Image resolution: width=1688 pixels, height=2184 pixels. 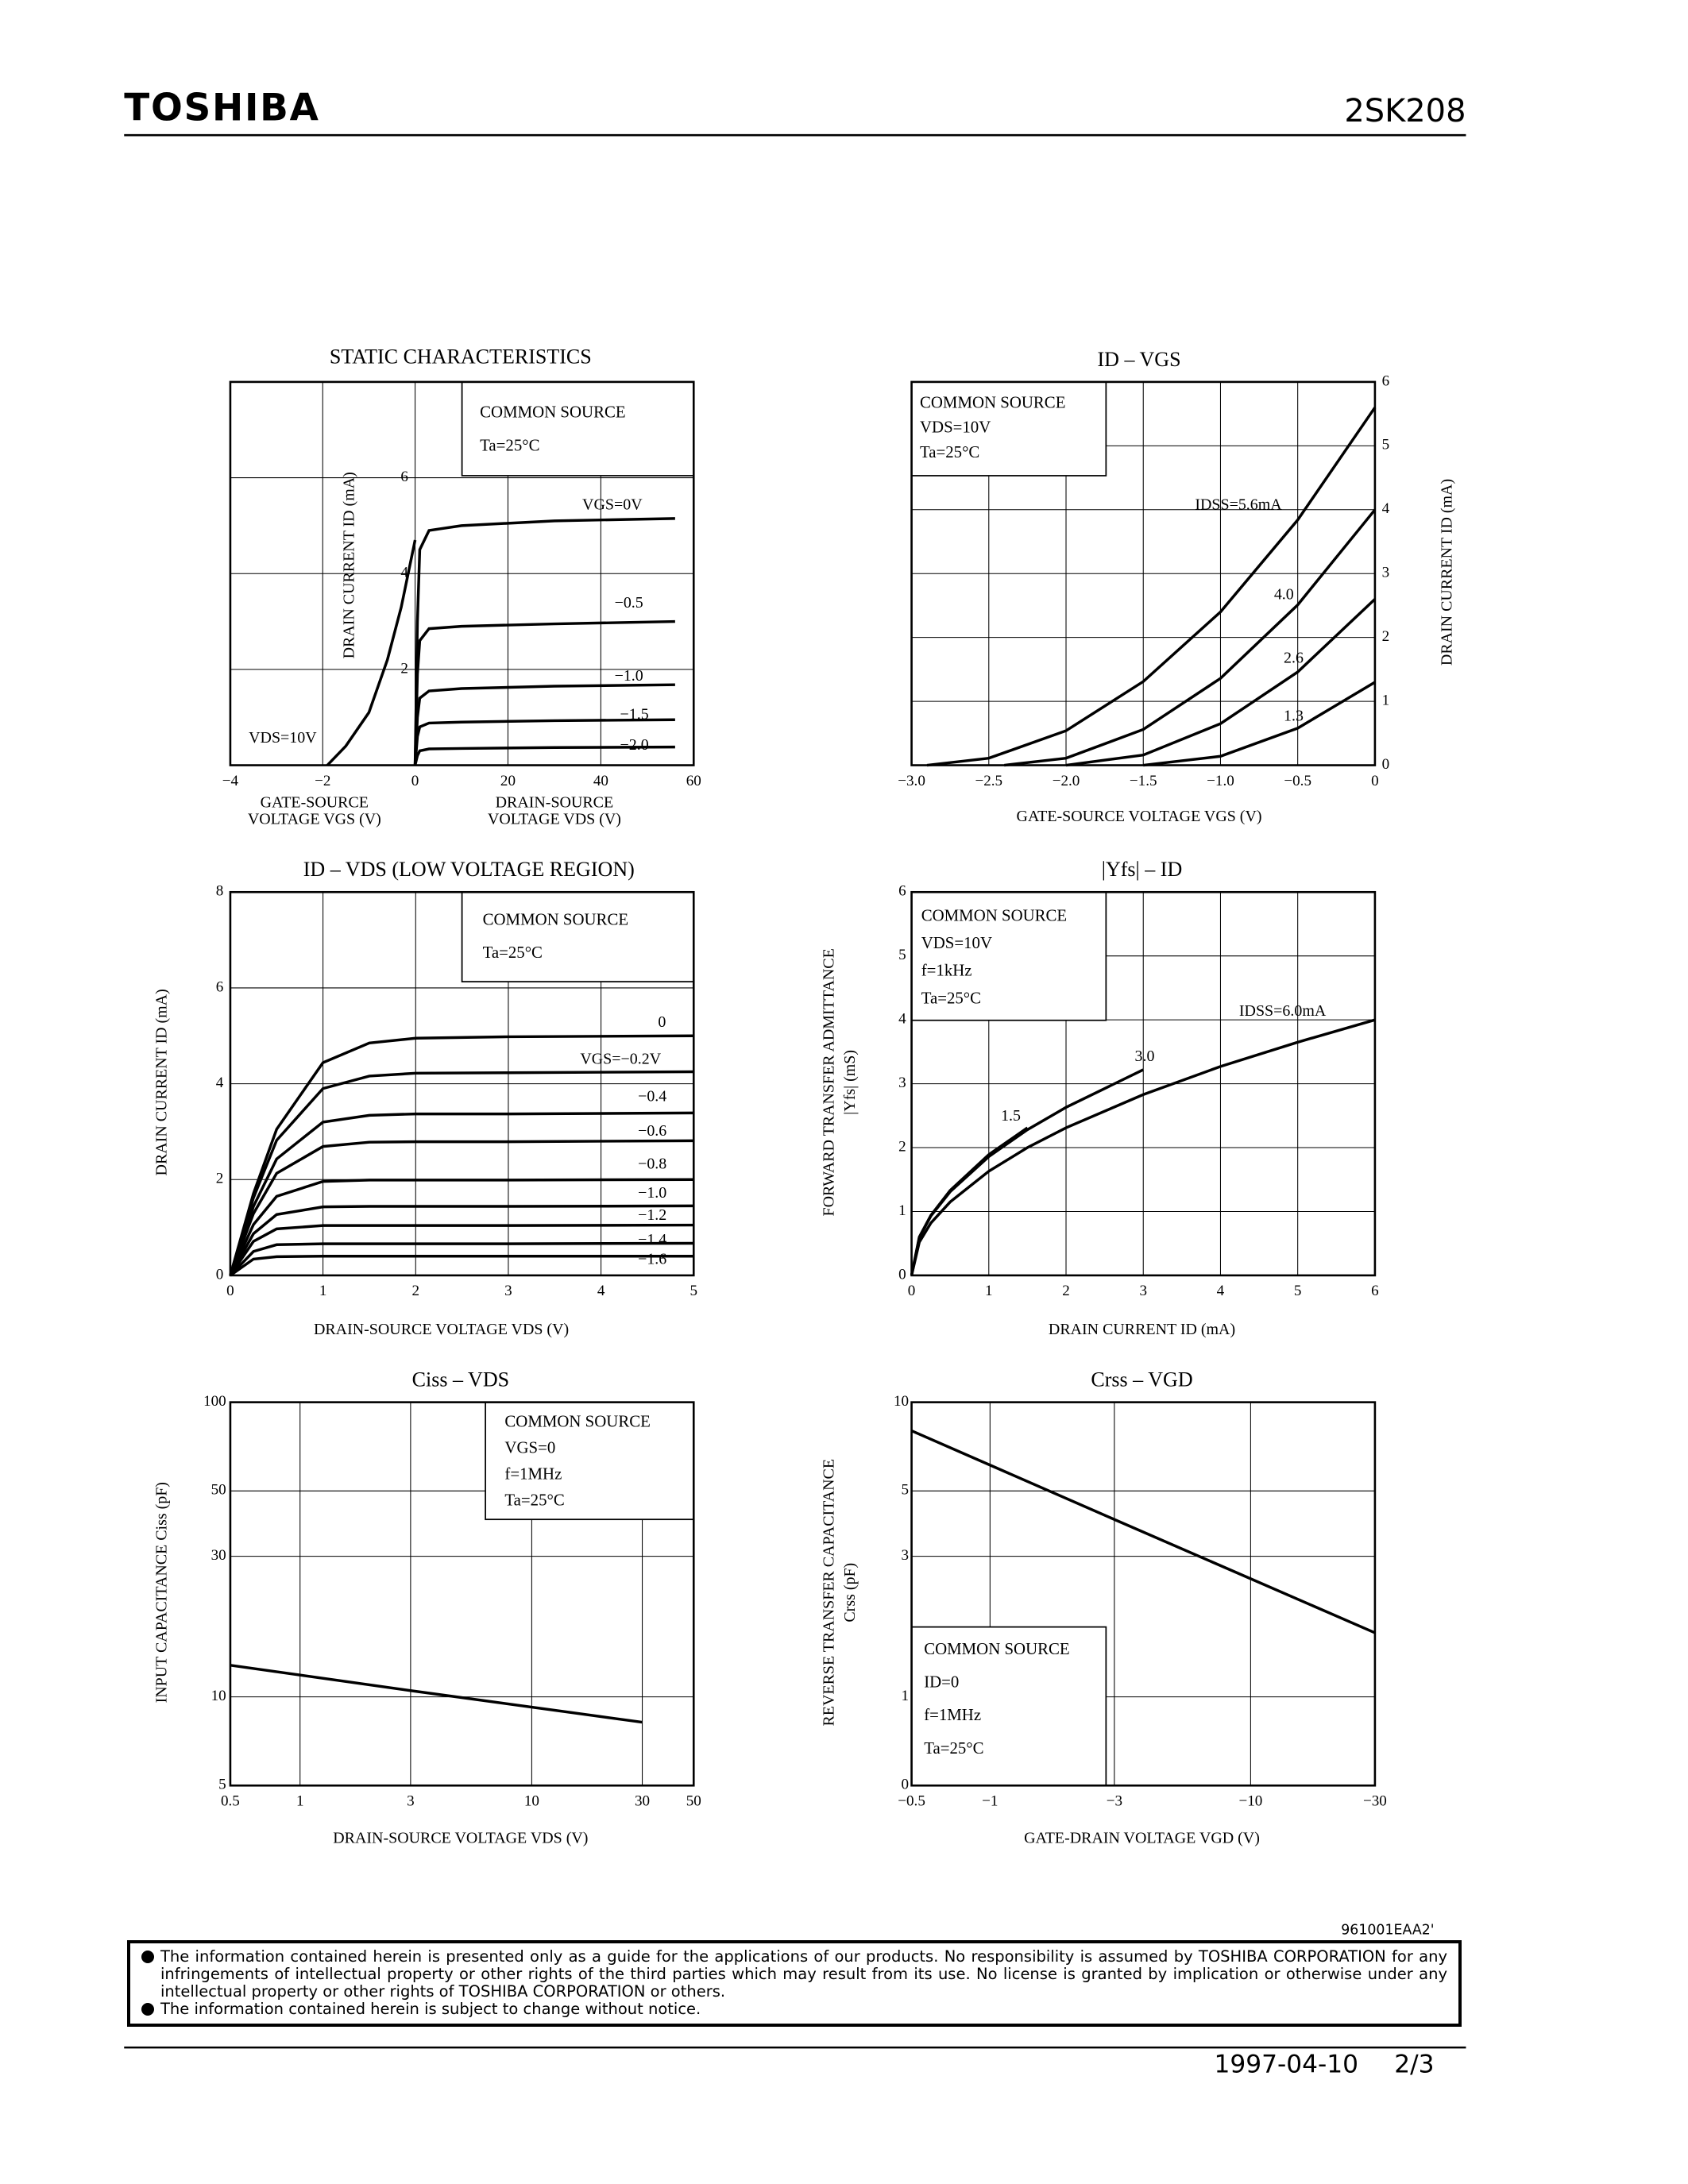 I want to click on chart-title: ID – VGS, so click(x=1139, y=359).